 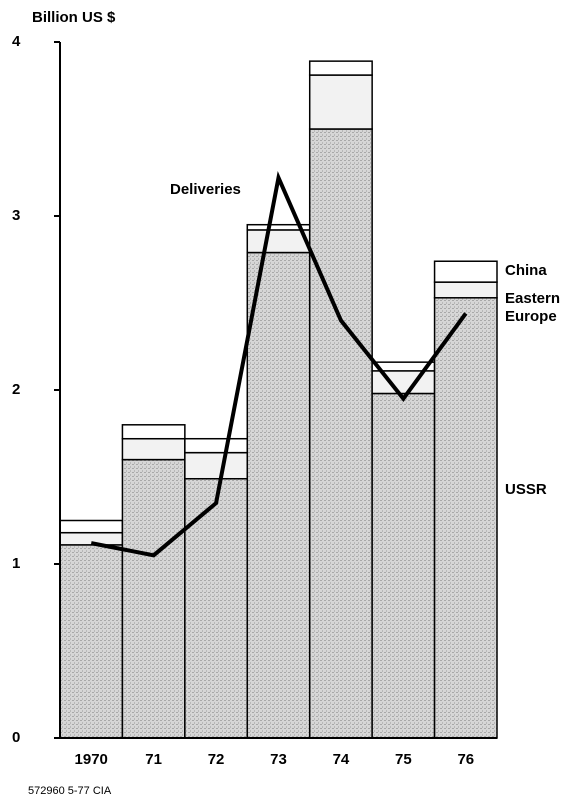 I want to click on footer: 572960 5-77 CIA, so click(x=70, y=791).